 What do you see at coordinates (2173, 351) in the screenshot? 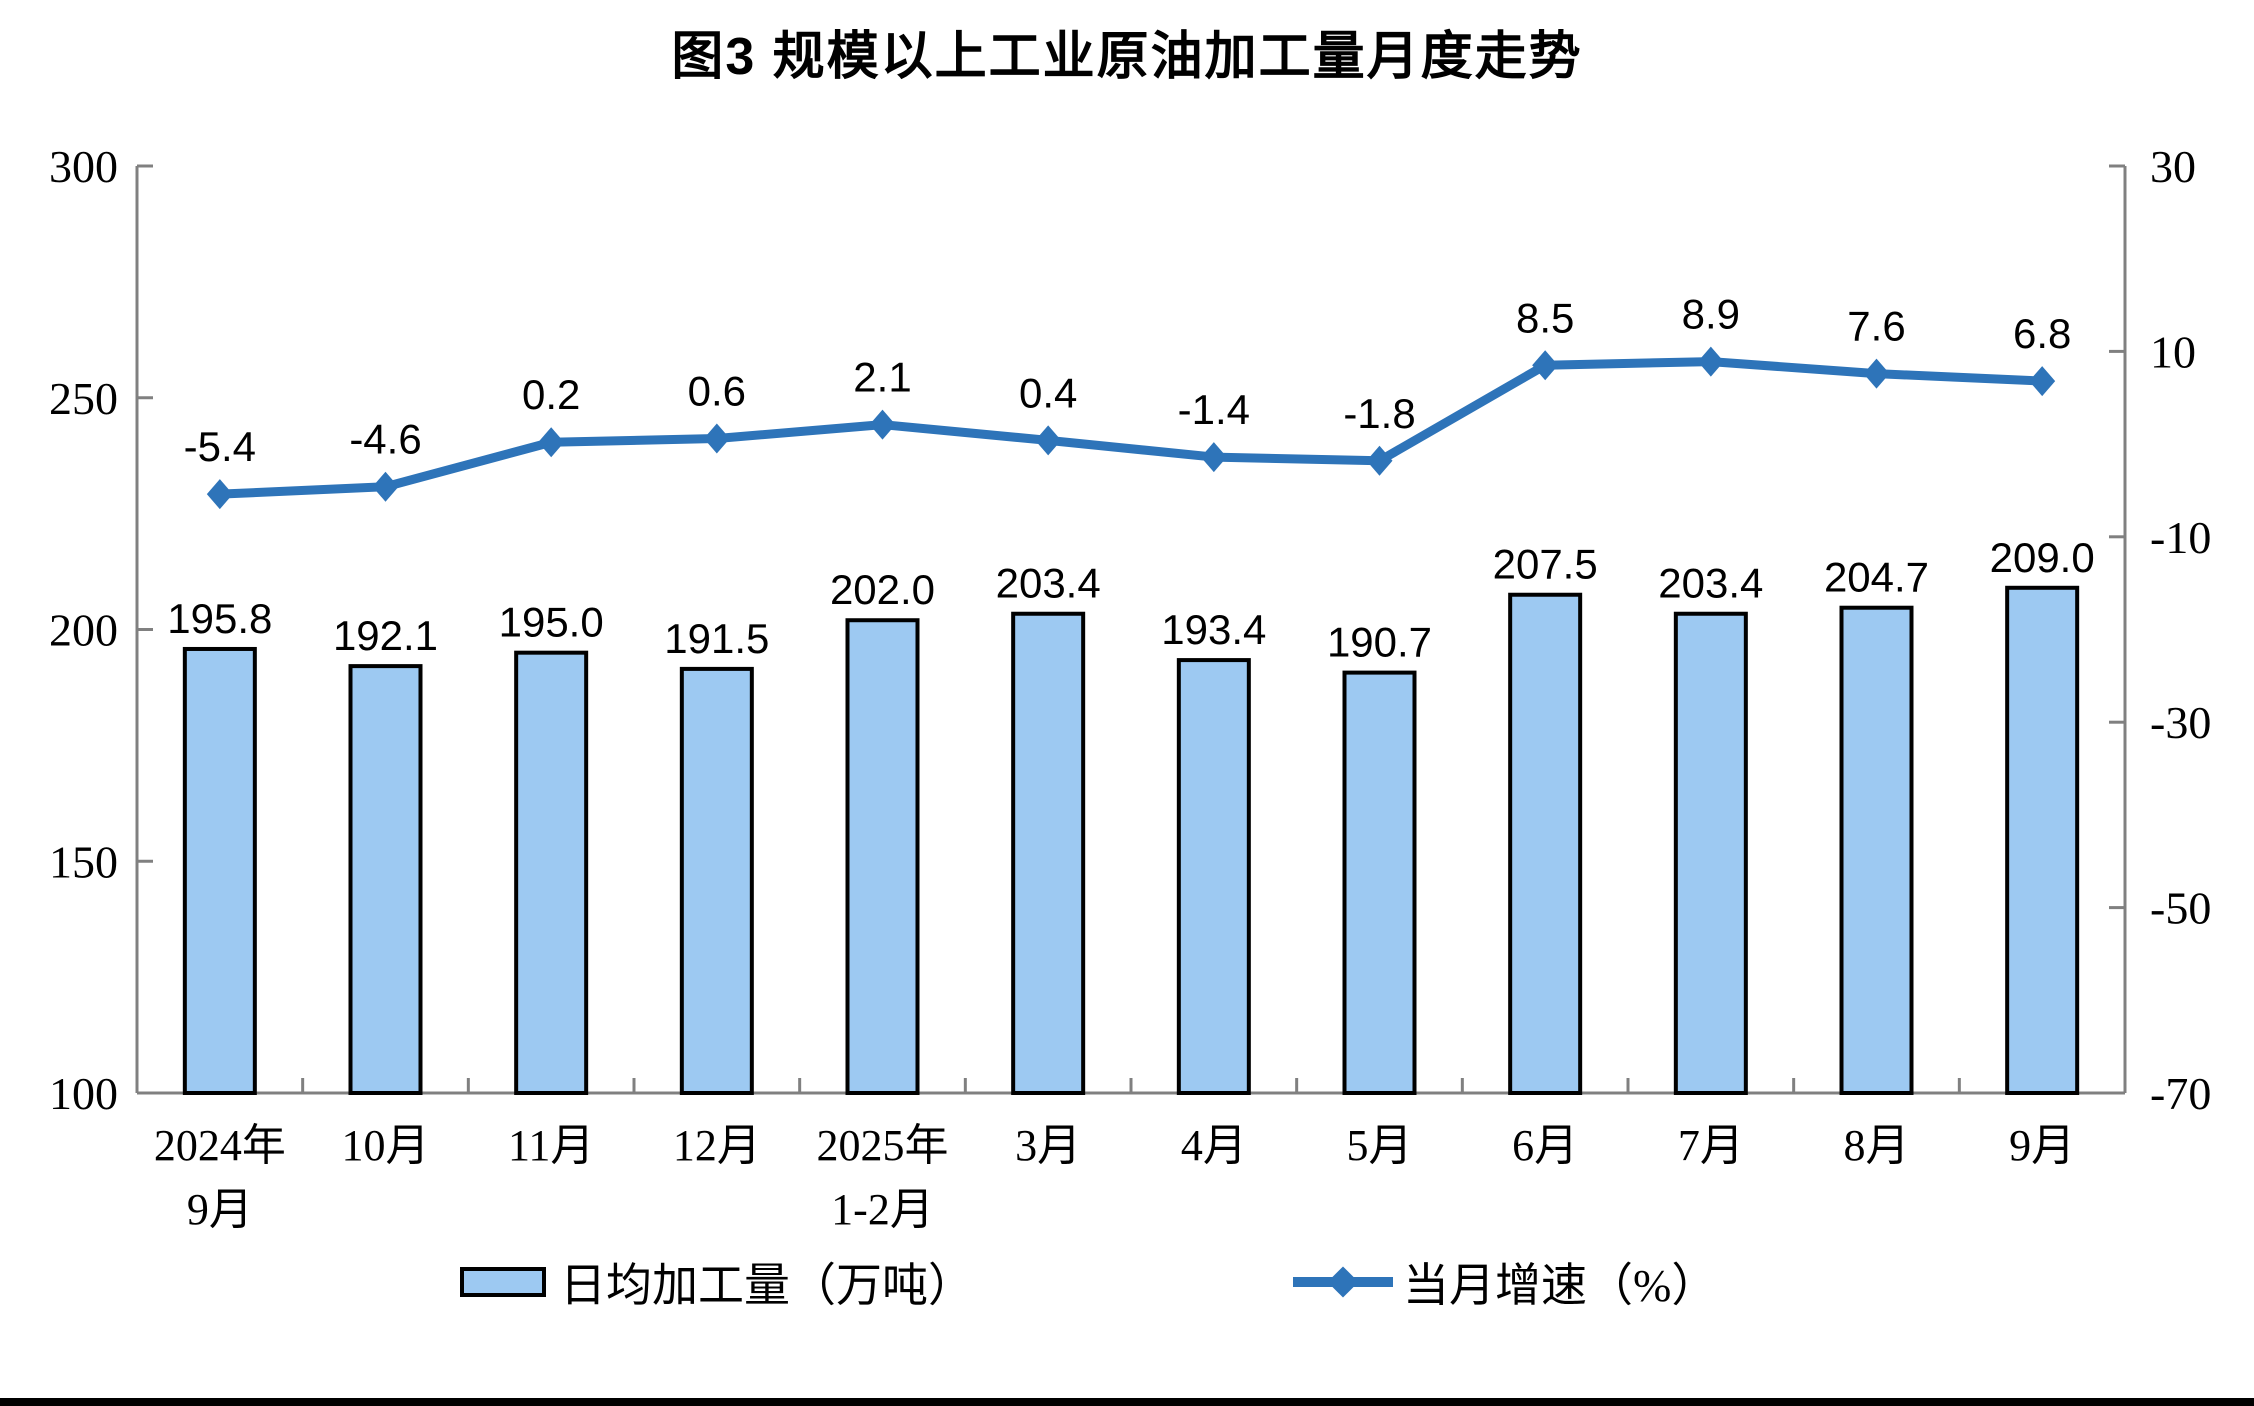
I see `right-axis-tick-label: 10` at bounding box center [2173, 351].